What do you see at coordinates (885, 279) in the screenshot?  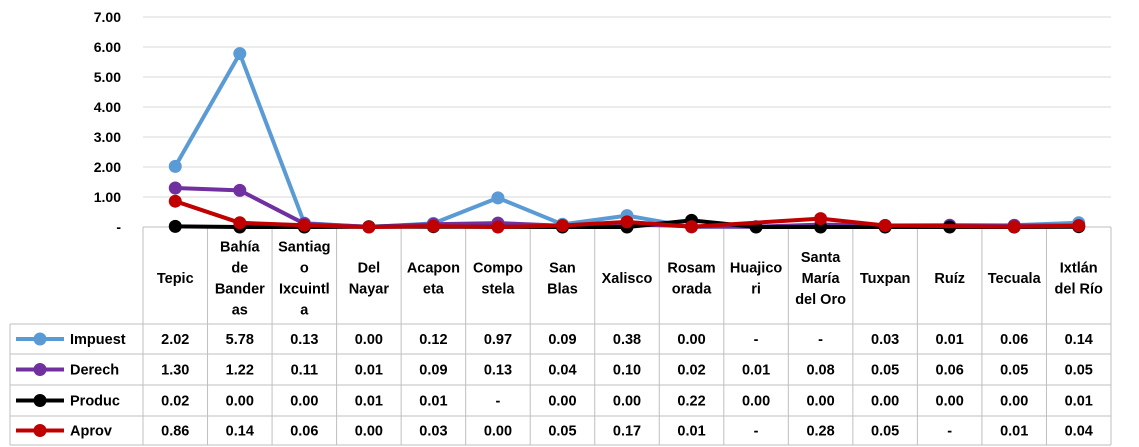 I see `category-label: Tuxpan` at bounding box center [885, 279].